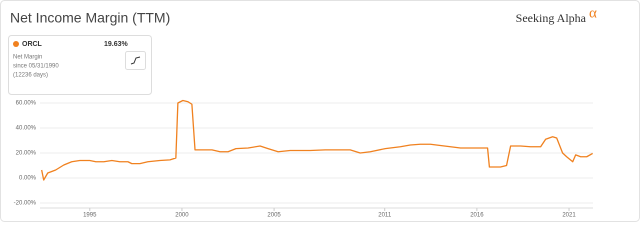 Image resolution: width=640 pixels, height=240 pixels. Describe the element at coordinates (593, 13) in the screenshot. I see `brand-mark: α` at that location.